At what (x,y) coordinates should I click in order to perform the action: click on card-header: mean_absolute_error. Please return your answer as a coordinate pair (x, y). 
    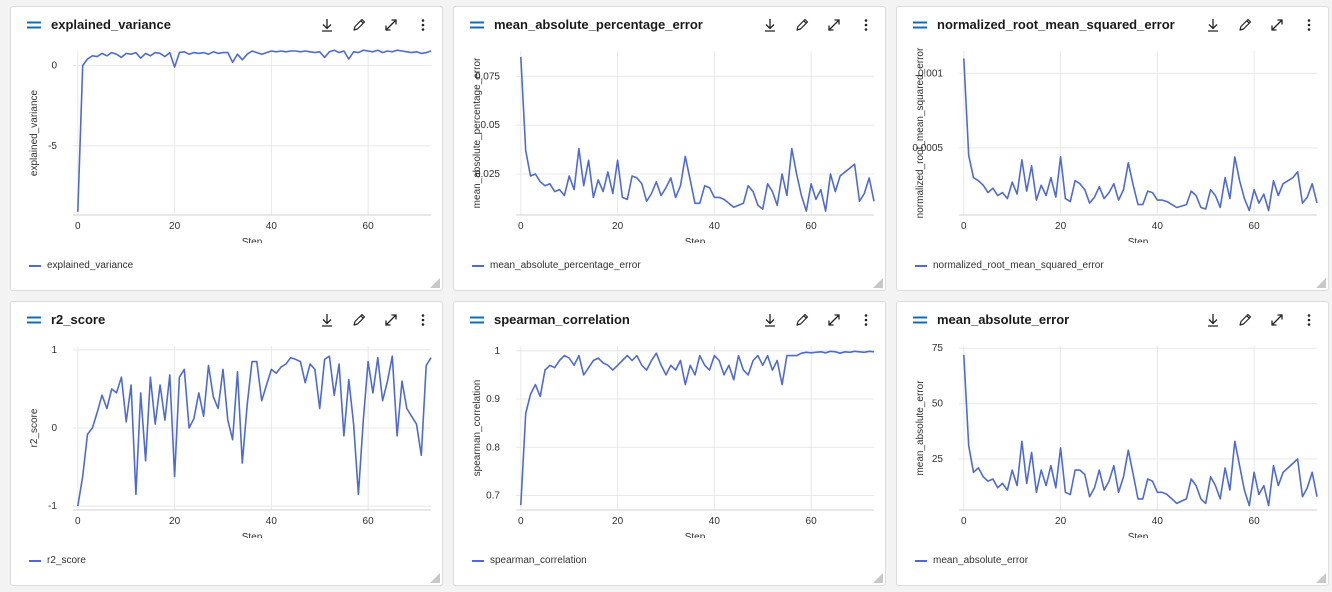
    Looking at the image, I should click on (1112, 320).